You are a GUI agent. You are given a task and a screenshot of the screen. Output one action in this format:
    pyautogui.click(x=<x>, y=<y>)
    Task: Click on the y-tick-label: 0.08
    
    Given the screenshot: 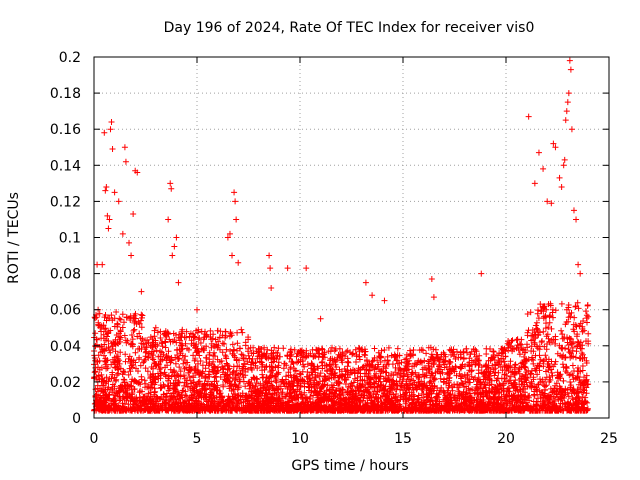 What is the action you would take?
    pyautogui.click(x=65, y=275)
    